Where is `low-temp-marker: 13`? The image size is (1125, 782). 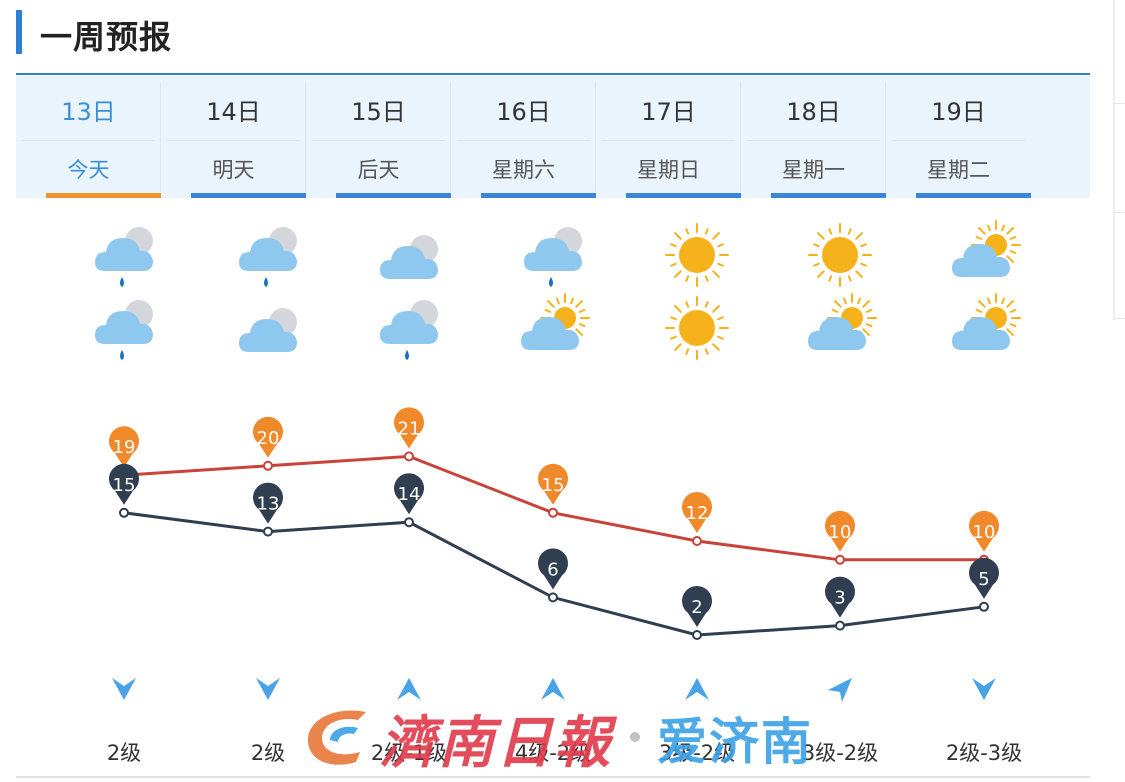
low-temp-marker: 13 is located at coordinates (268, 503).